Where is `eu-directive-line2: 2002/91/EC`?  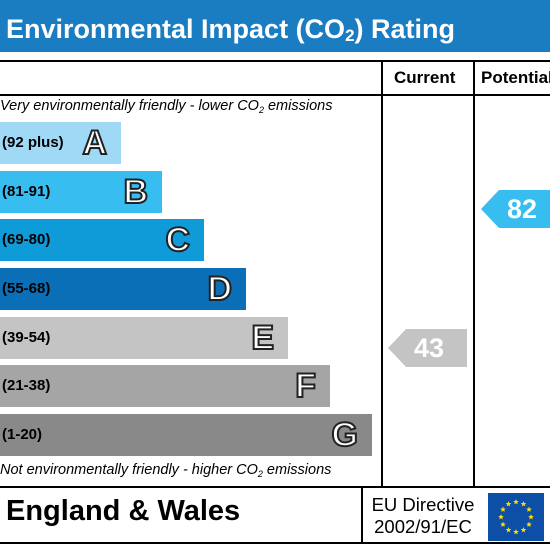
eu-directive-line2: 2002/91/EC is located at coordinates (423, 526).